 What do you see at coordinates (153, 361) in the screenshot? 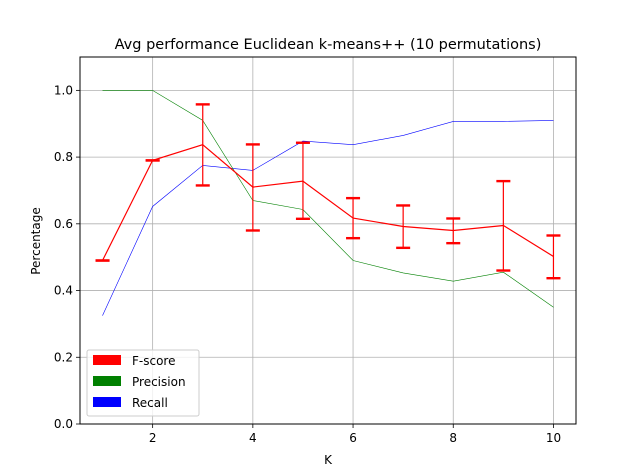
I see `legend-label-fscore: F-score` at bounding box center [153, 361].